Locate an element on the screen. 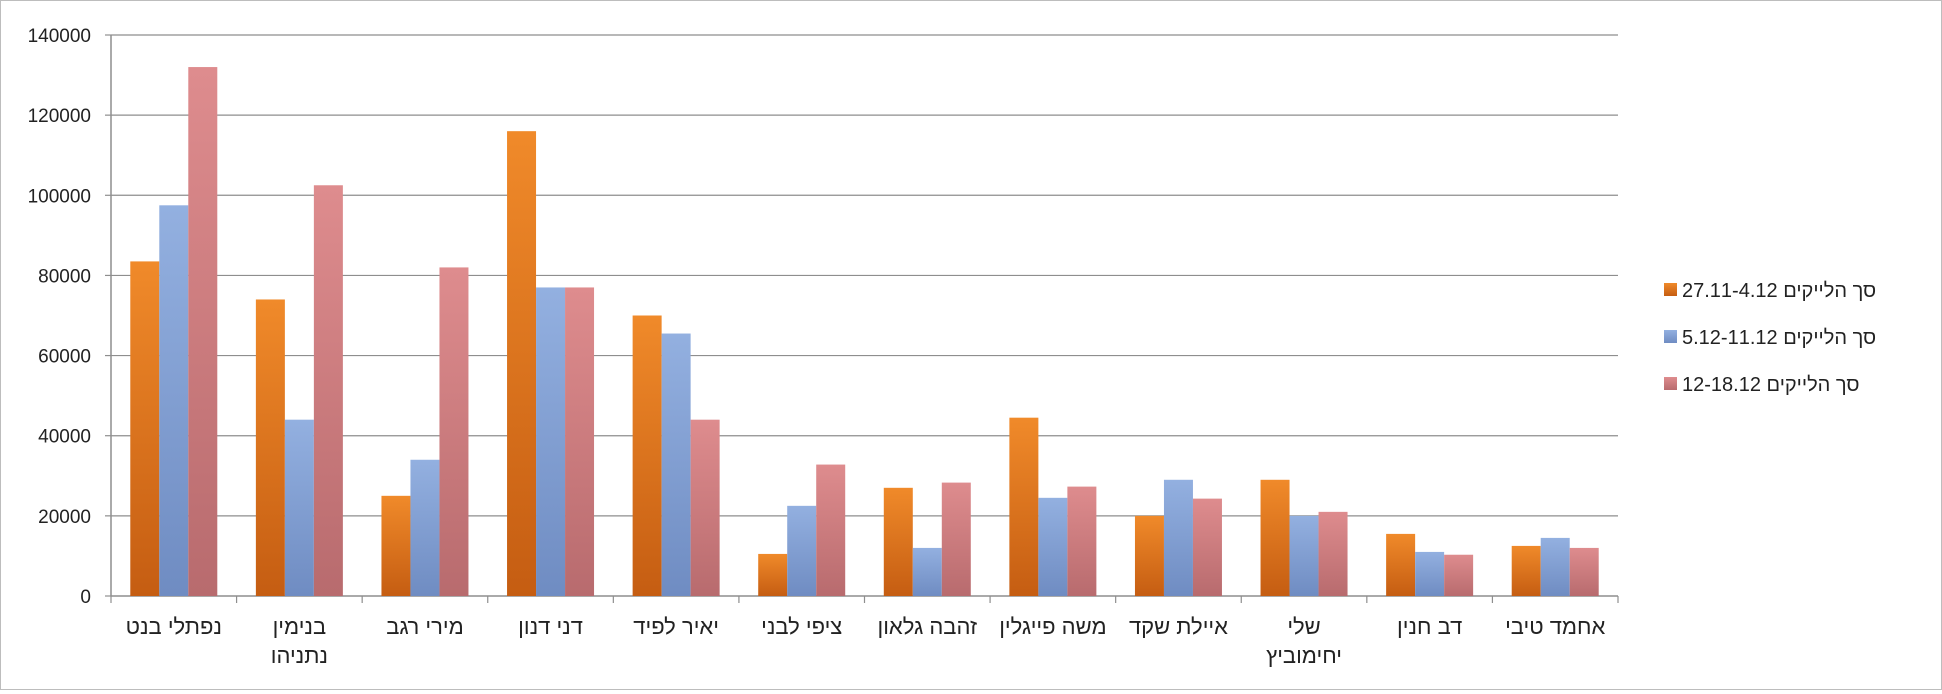 Image resolution: width=1942 pixels, height=694 pixels. x-category-label: נתניהו is located at coordinates (299, 655).